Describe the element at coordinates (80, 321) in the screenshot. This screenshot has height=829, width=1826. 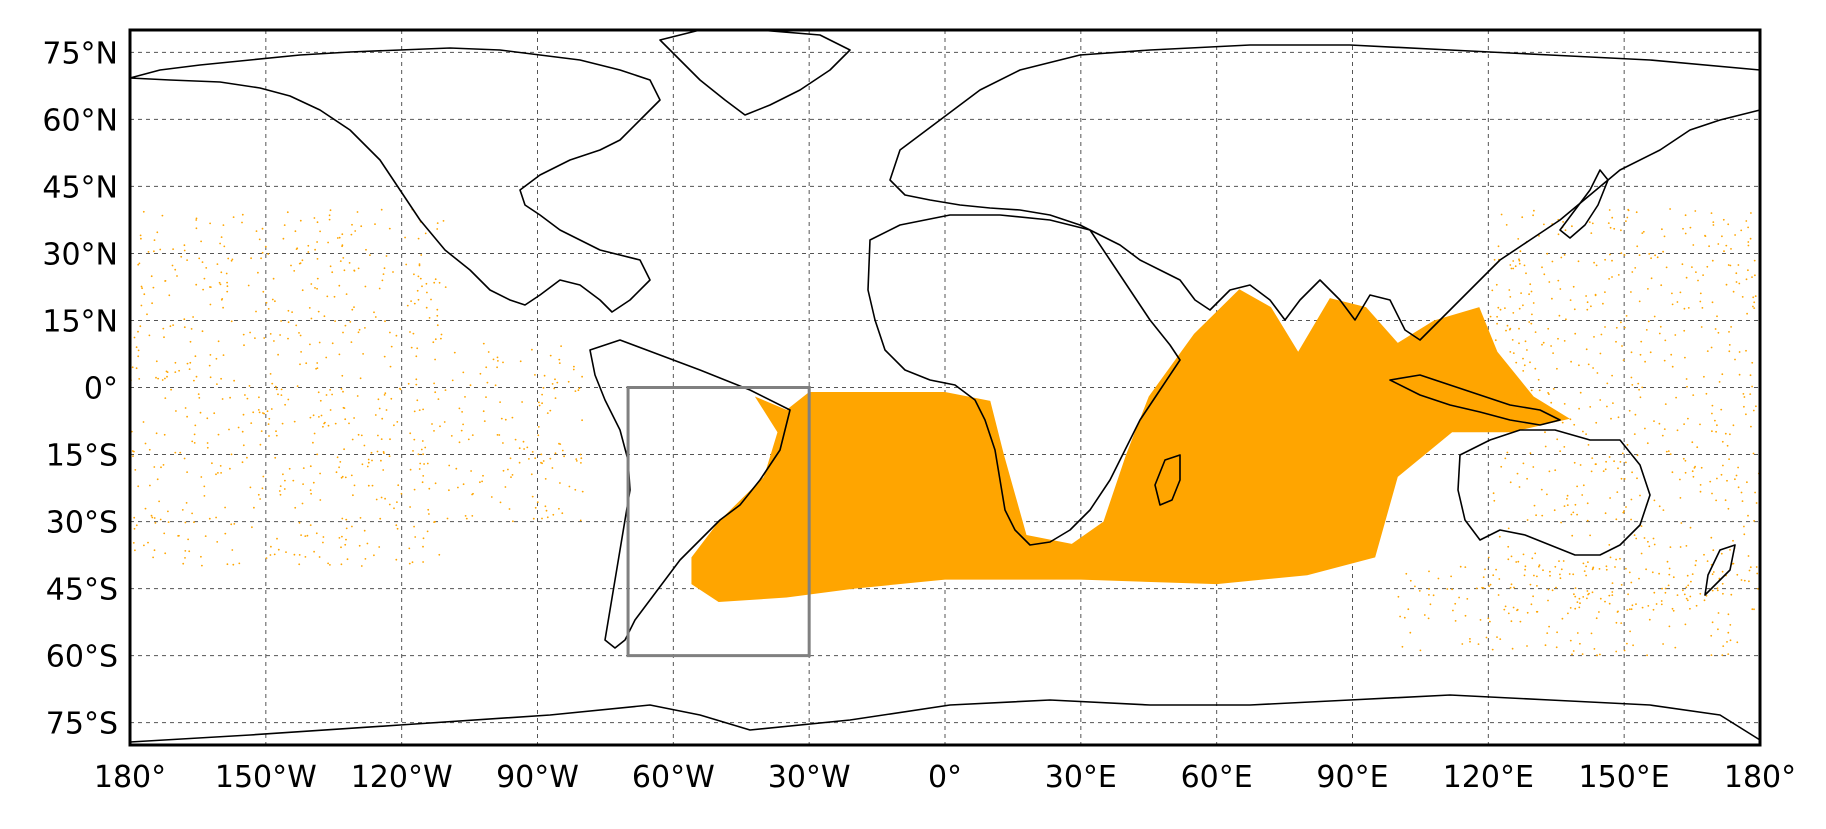
I see `lat-tick-label: 15°N` at that location.